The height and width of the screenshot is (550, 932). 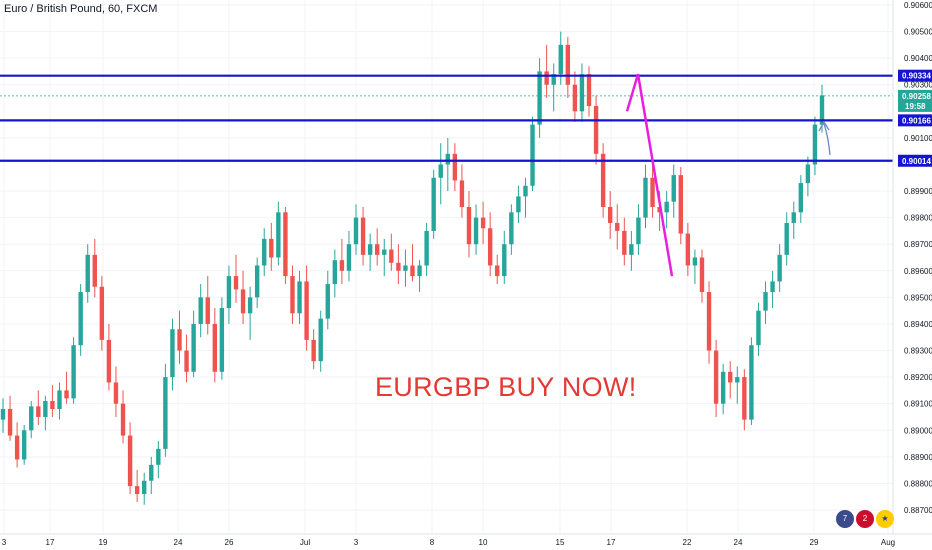 What do you see at coordinates (229, 542) in the screenshot?
I see `x-tick-label: 26` at bounding box center [229, 542].